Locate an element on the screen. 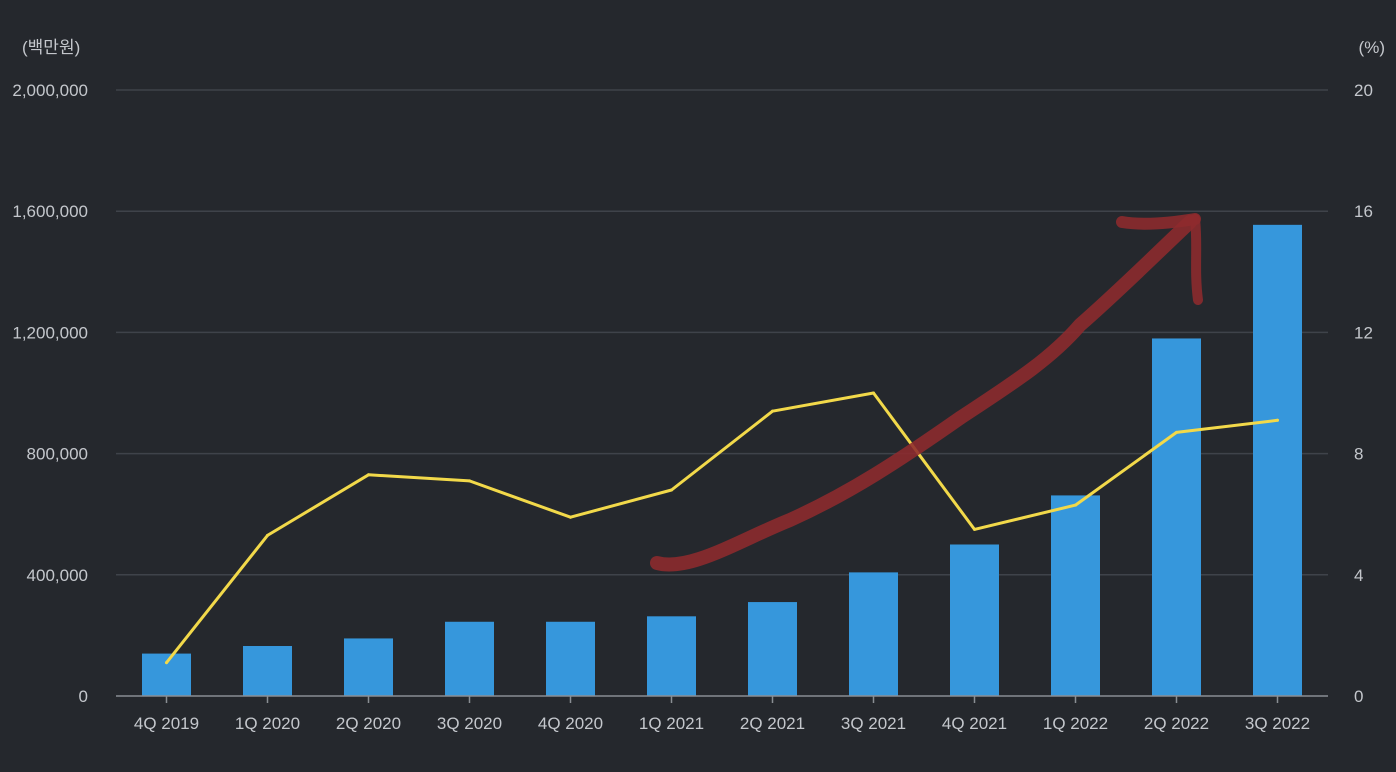 Image resolution: width=1396 pixels, height=772 pixels. x-tick-label: 1Q 2022 is located at coordinates (1075, 723).